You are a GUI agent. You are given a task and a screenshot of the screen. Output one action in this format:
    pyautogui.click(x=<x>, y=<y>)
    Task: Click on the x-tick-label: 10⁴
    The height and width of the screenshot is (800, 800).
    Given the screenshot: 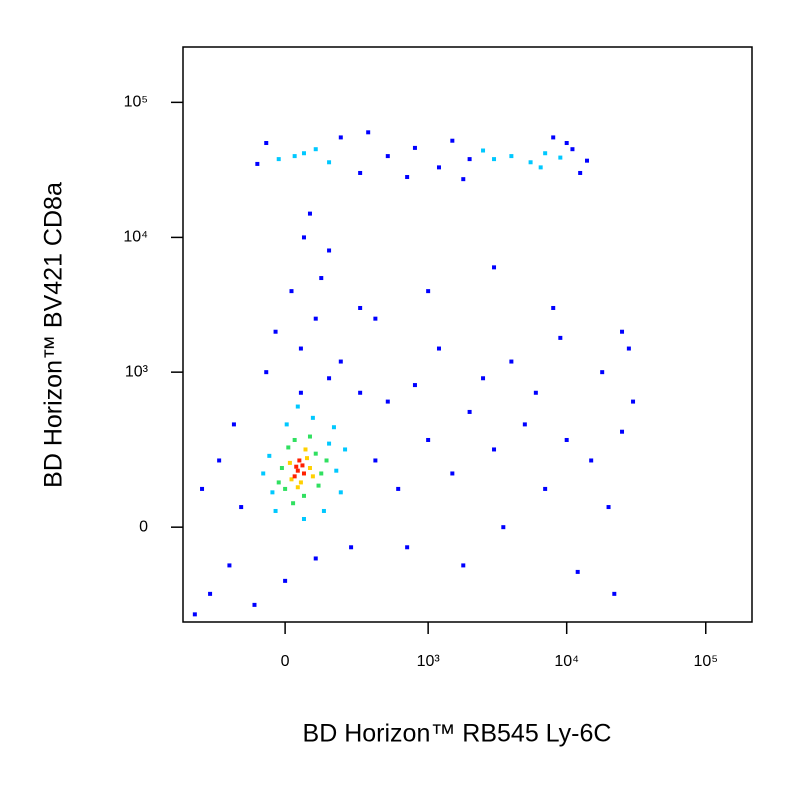 What is the action you would take?
    pyautogui.click(x=566, y=661)
    